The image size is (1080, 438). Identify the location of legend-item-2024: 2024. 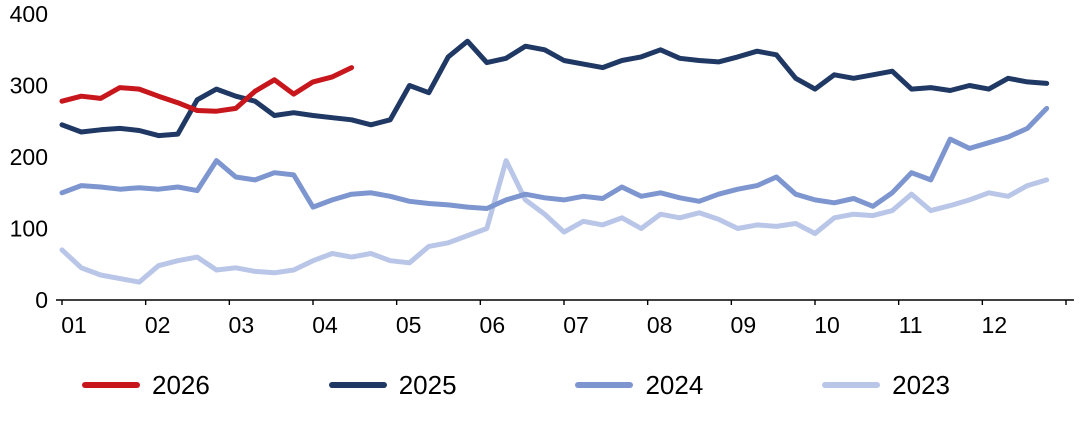
(639, 385).